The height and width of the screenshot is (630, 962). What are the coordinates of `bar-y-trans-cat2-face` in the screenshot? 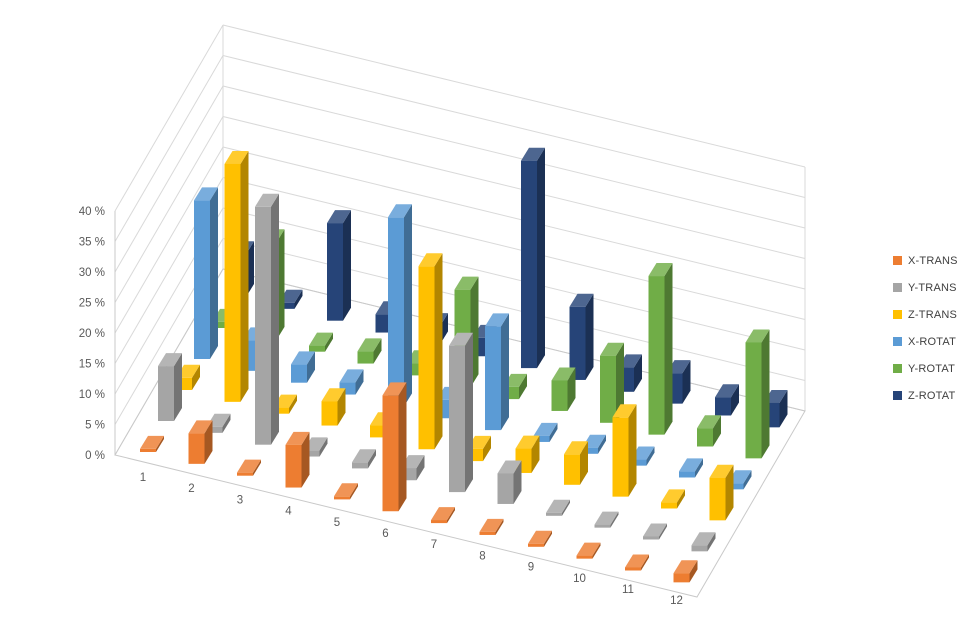 It's located at (226, 423).